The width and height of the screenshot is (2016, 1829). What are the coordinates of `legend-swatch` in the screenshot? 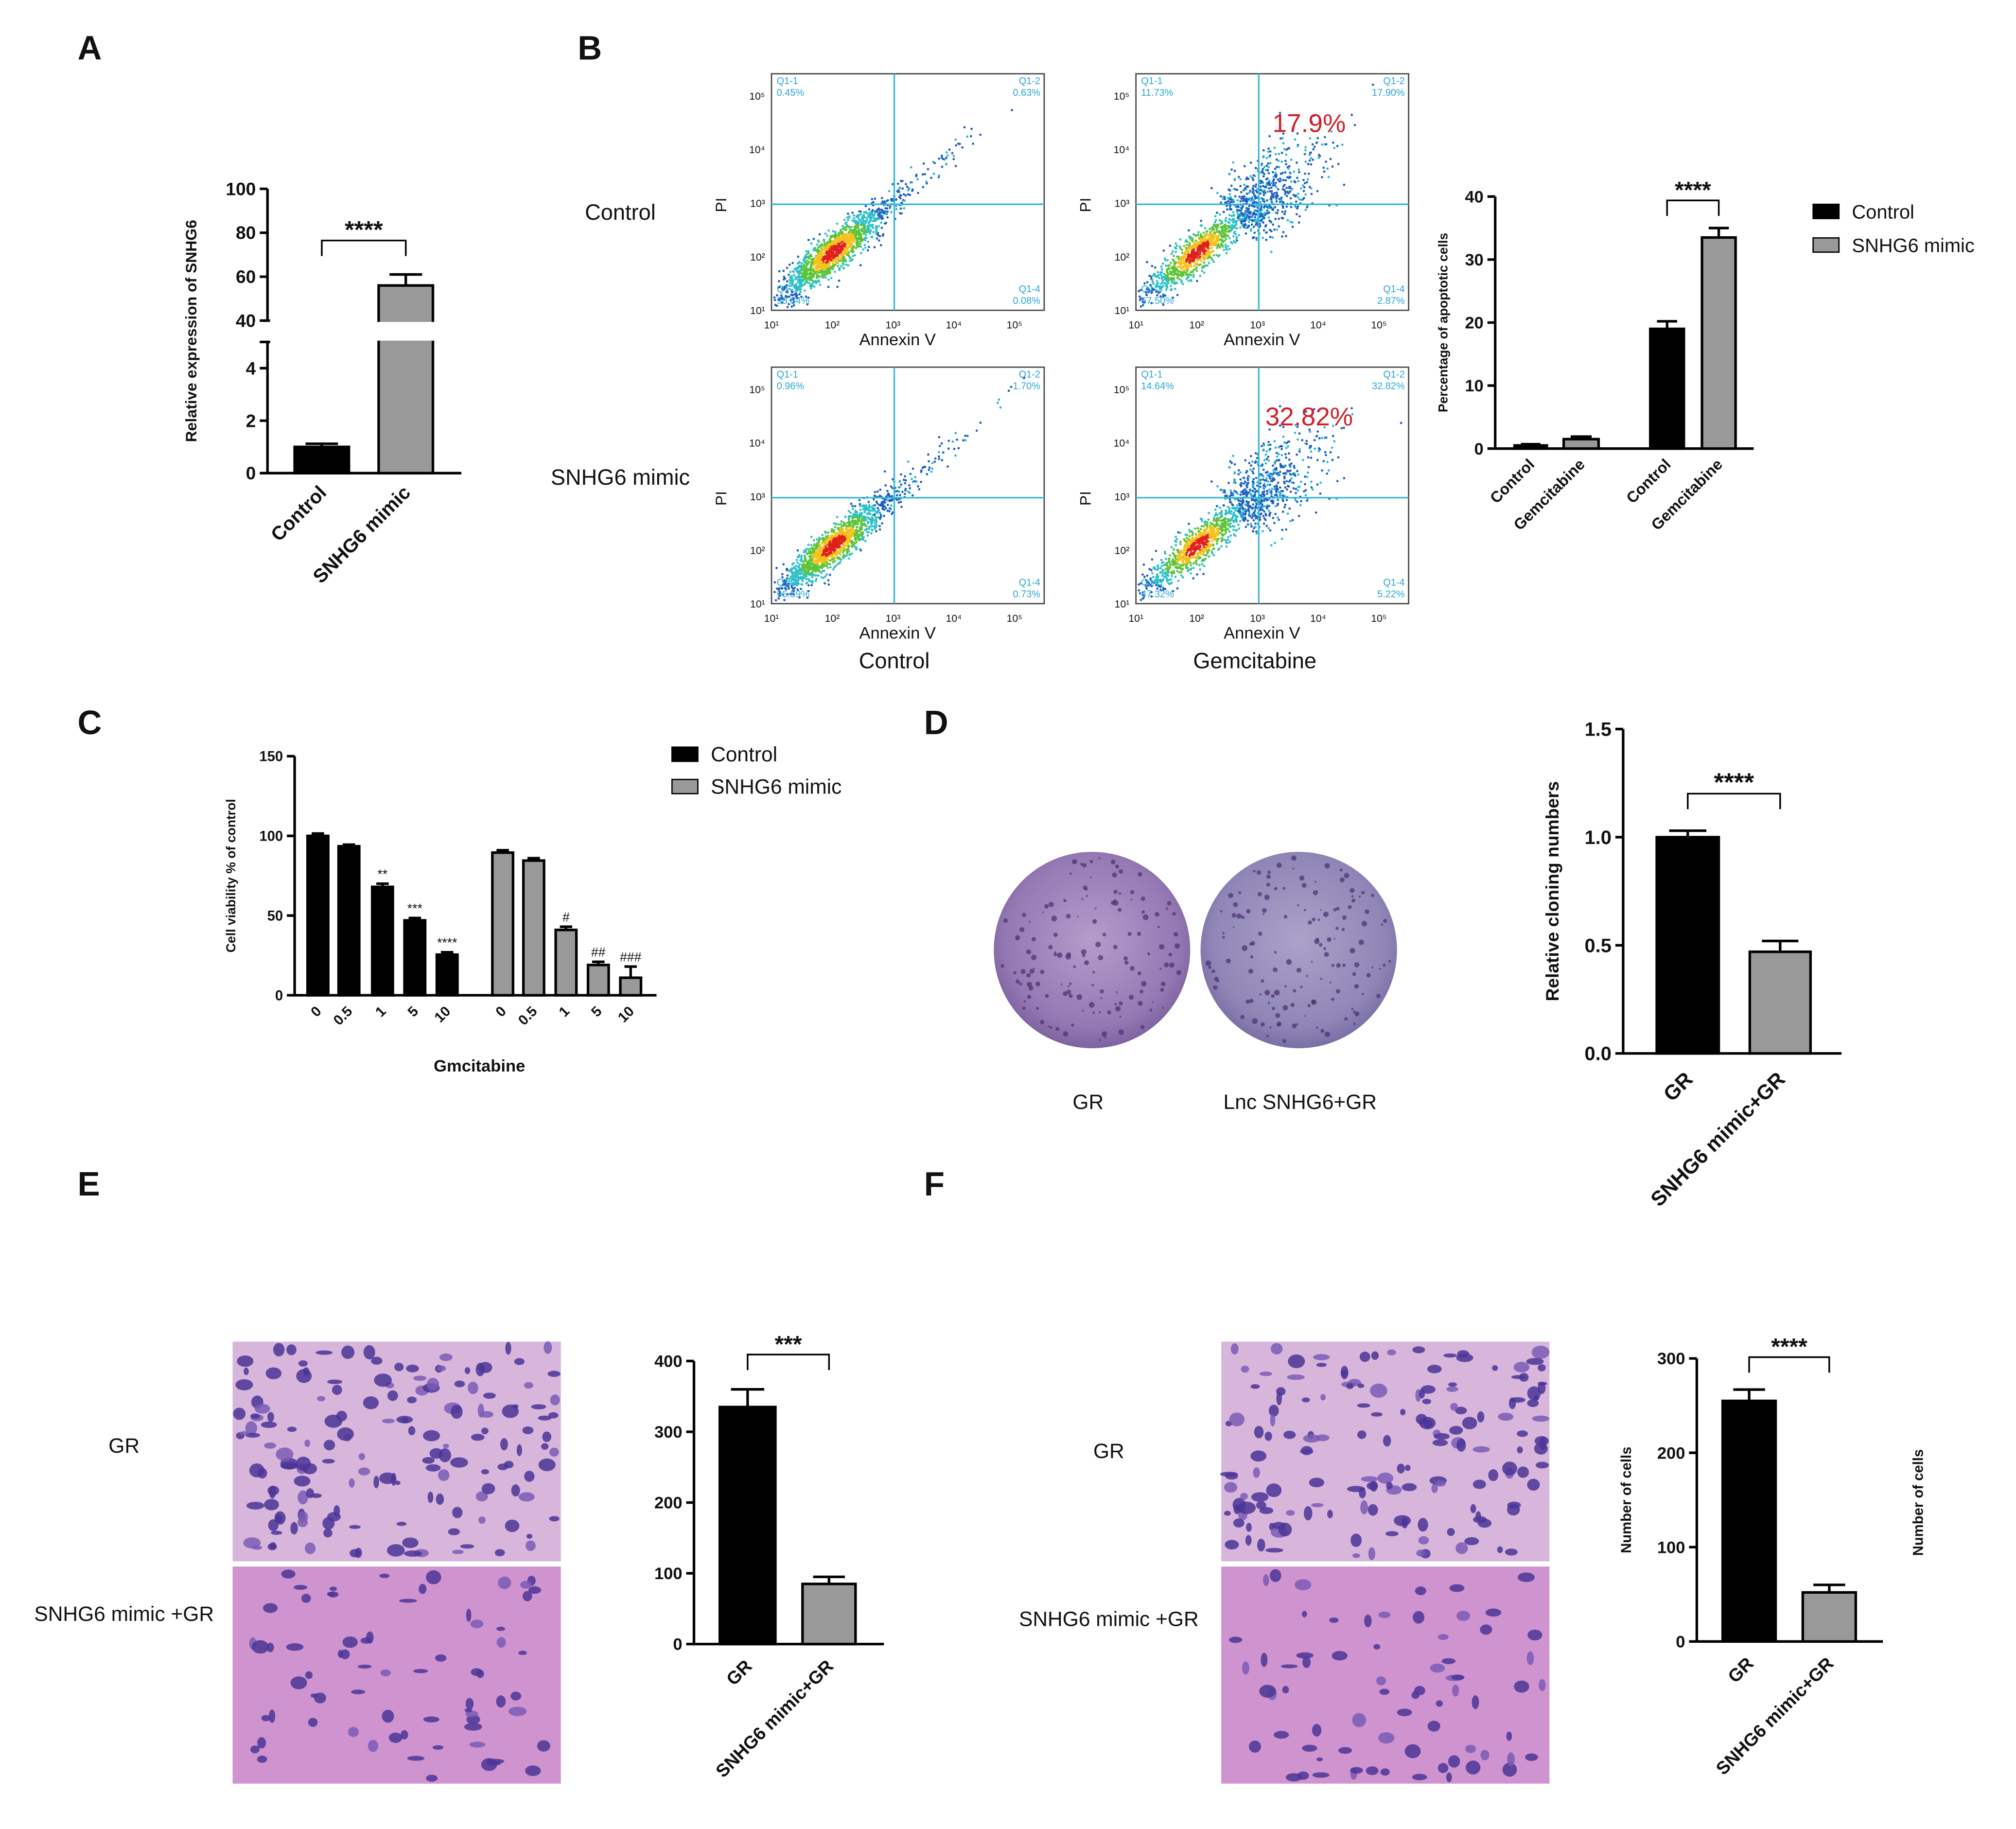 It's located at (1826, 211).